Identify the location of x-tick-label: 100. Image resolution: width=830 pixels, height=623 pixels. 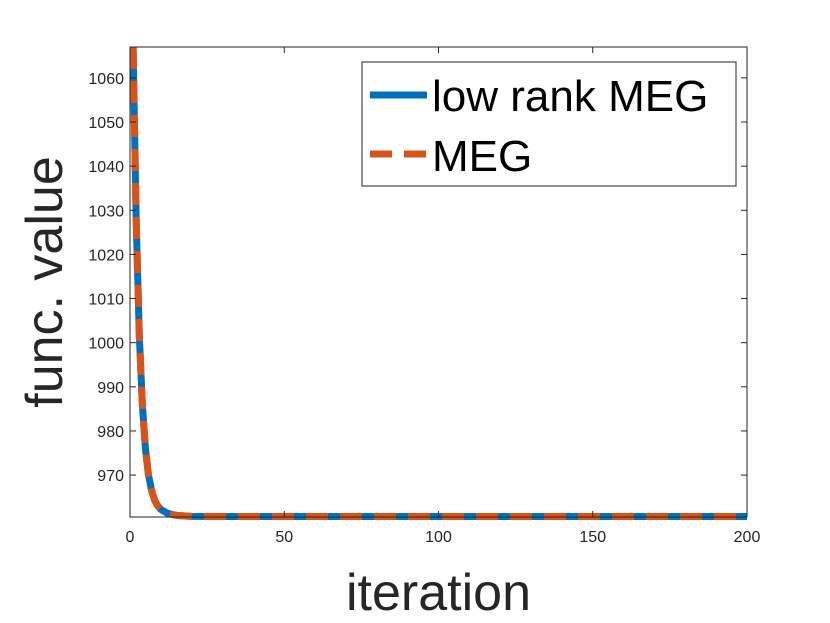
(438, 537).